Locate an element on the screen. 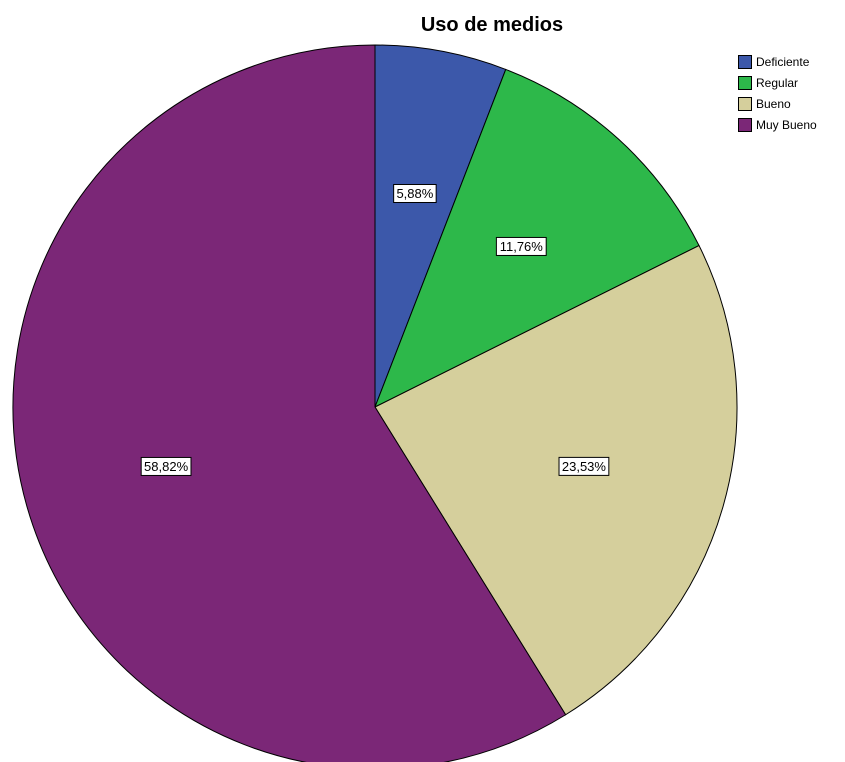 This screenshot has height=762, width=845. data-label-text: 11,76% is located at coordinates (522, 246).